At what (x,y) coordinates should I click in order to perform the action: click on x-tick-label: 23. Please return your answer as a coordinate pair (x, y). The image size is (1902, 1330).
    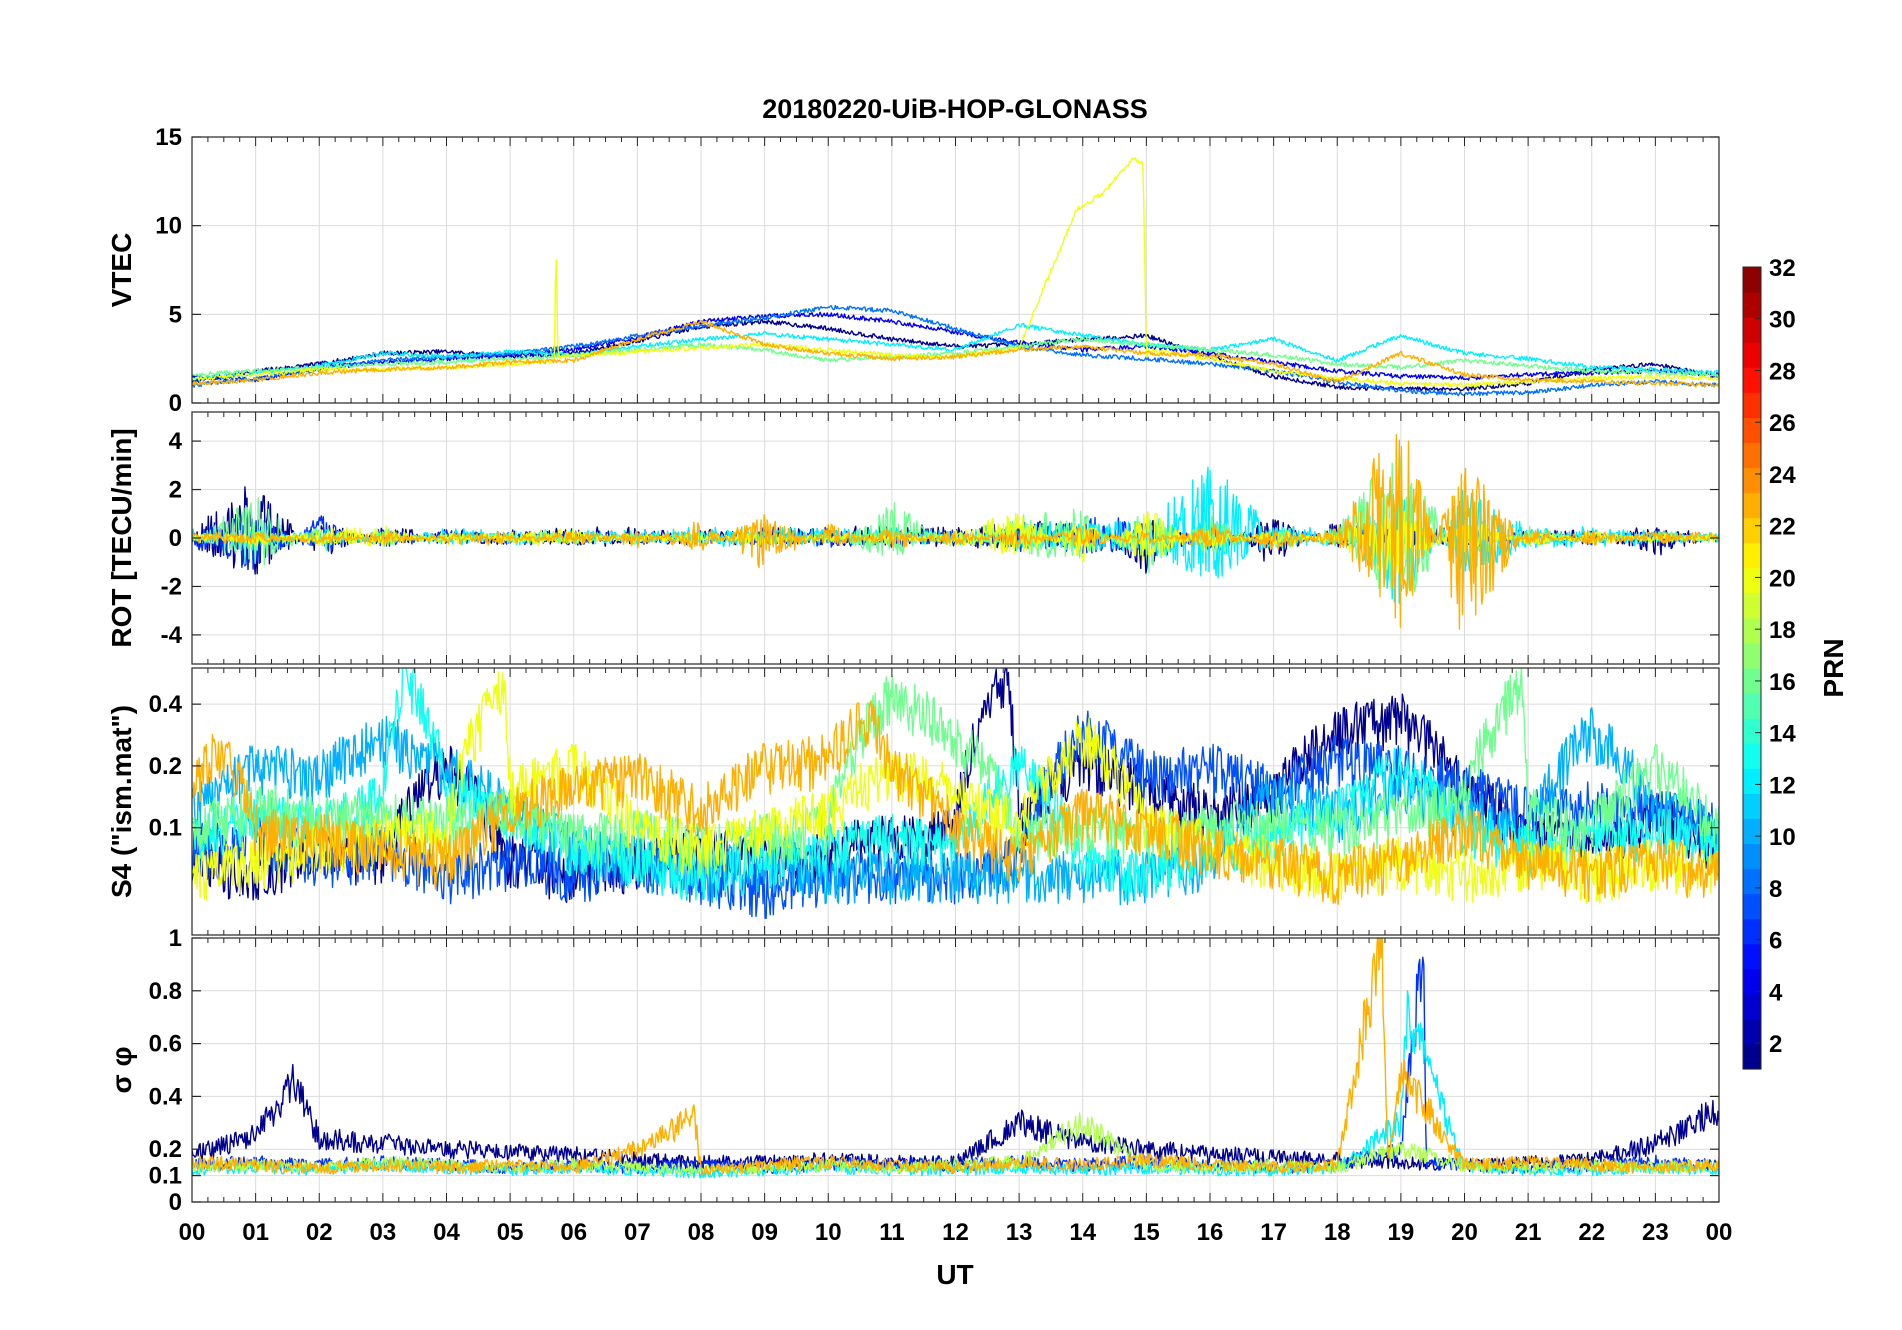
    Looking at the image, I should click on (1655, 1232).